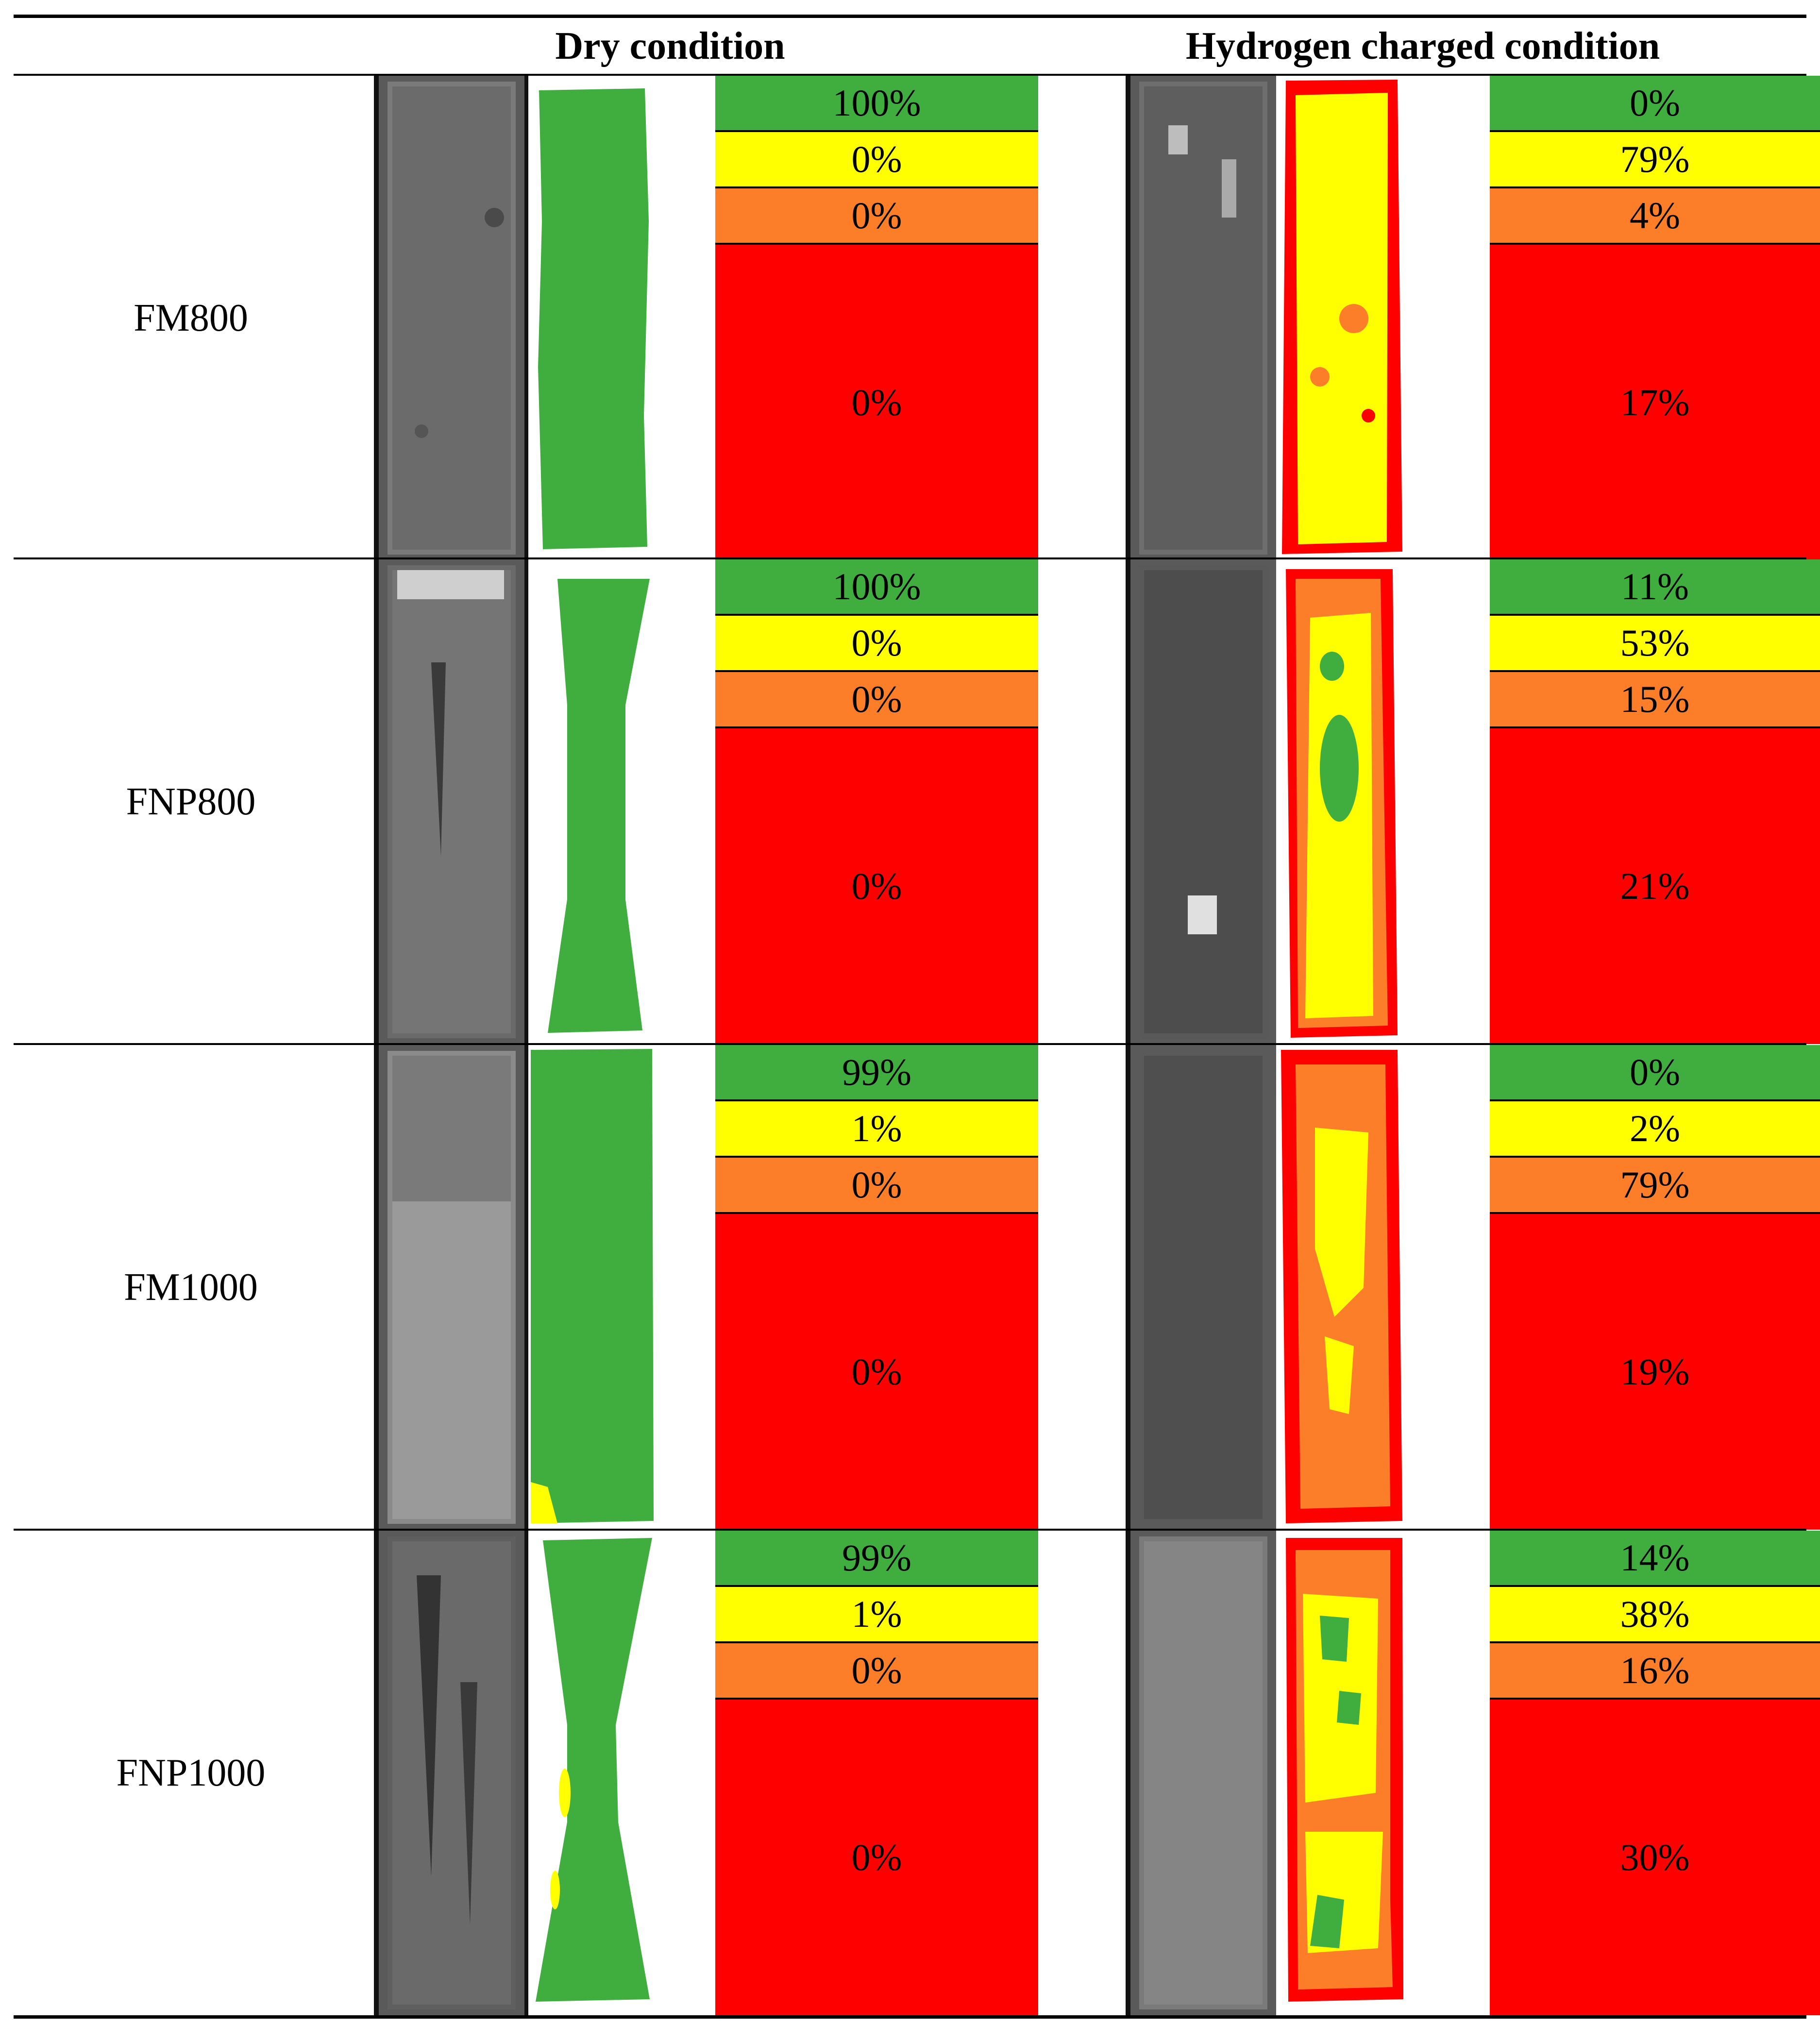 This screenshot has height=2024, width=1820. Describe the element at coordinates (1655, 1671) in the screenshot. I see `bar-orange: 16%` at that location.